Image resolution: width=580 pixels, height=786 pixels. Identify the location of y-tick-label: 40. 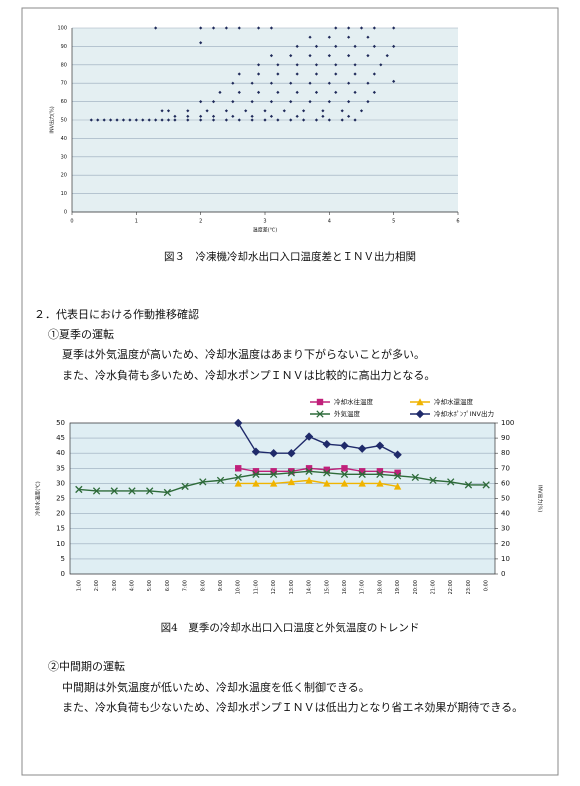
(60, 453).